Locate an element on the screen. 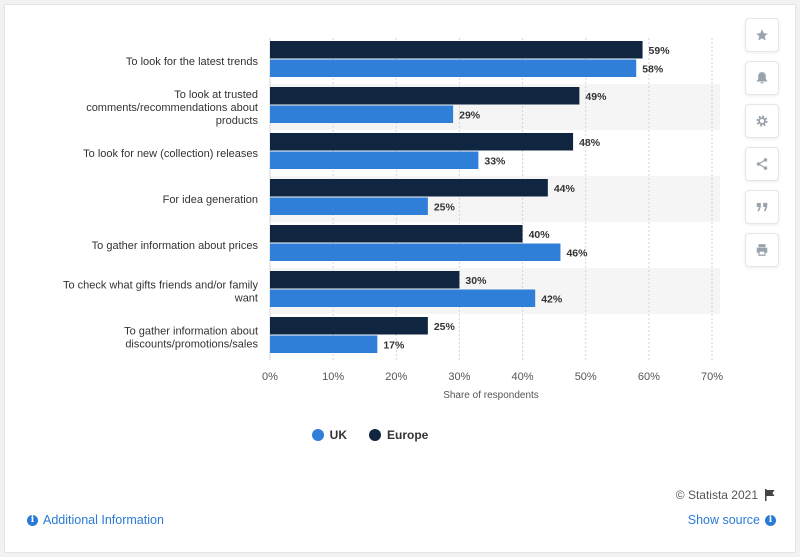 The width and height of the screenshot is (800, 557). cite-button is located at coordinates (762, 207).